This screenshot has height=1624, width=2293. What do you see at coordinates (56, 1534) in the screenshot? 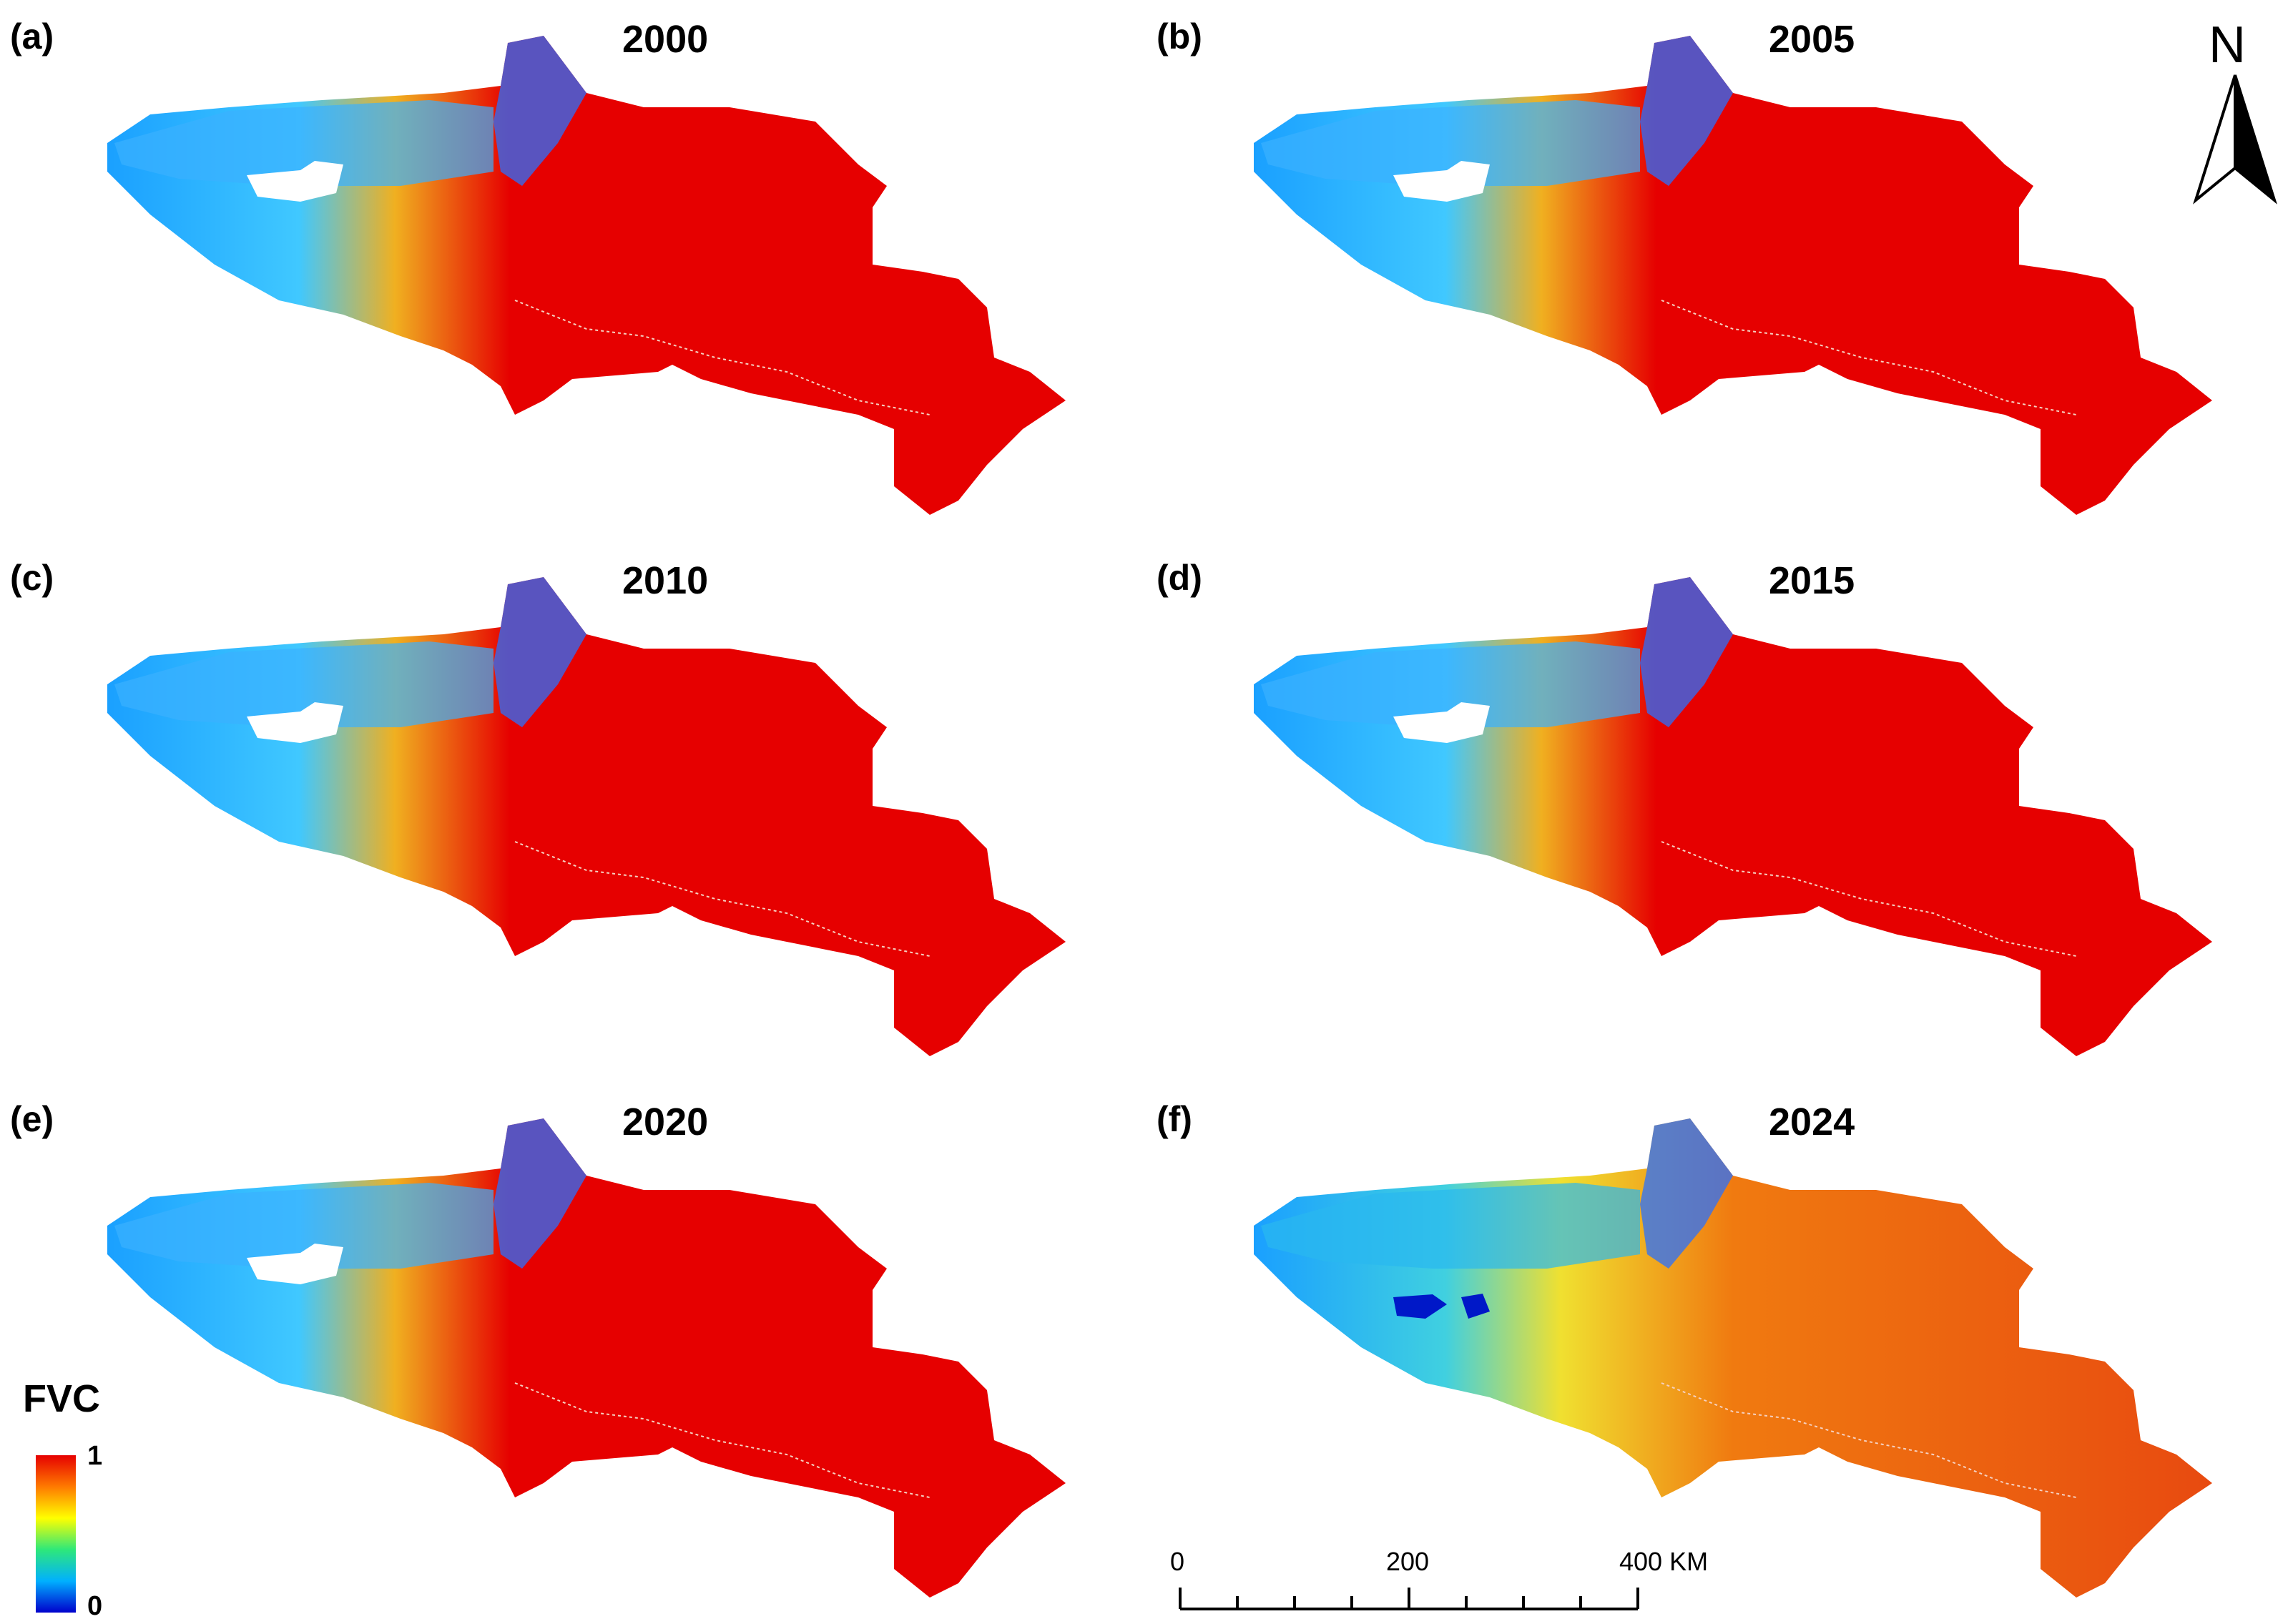
I see `legend-color-ramp` at bounding box center [56, 1534].